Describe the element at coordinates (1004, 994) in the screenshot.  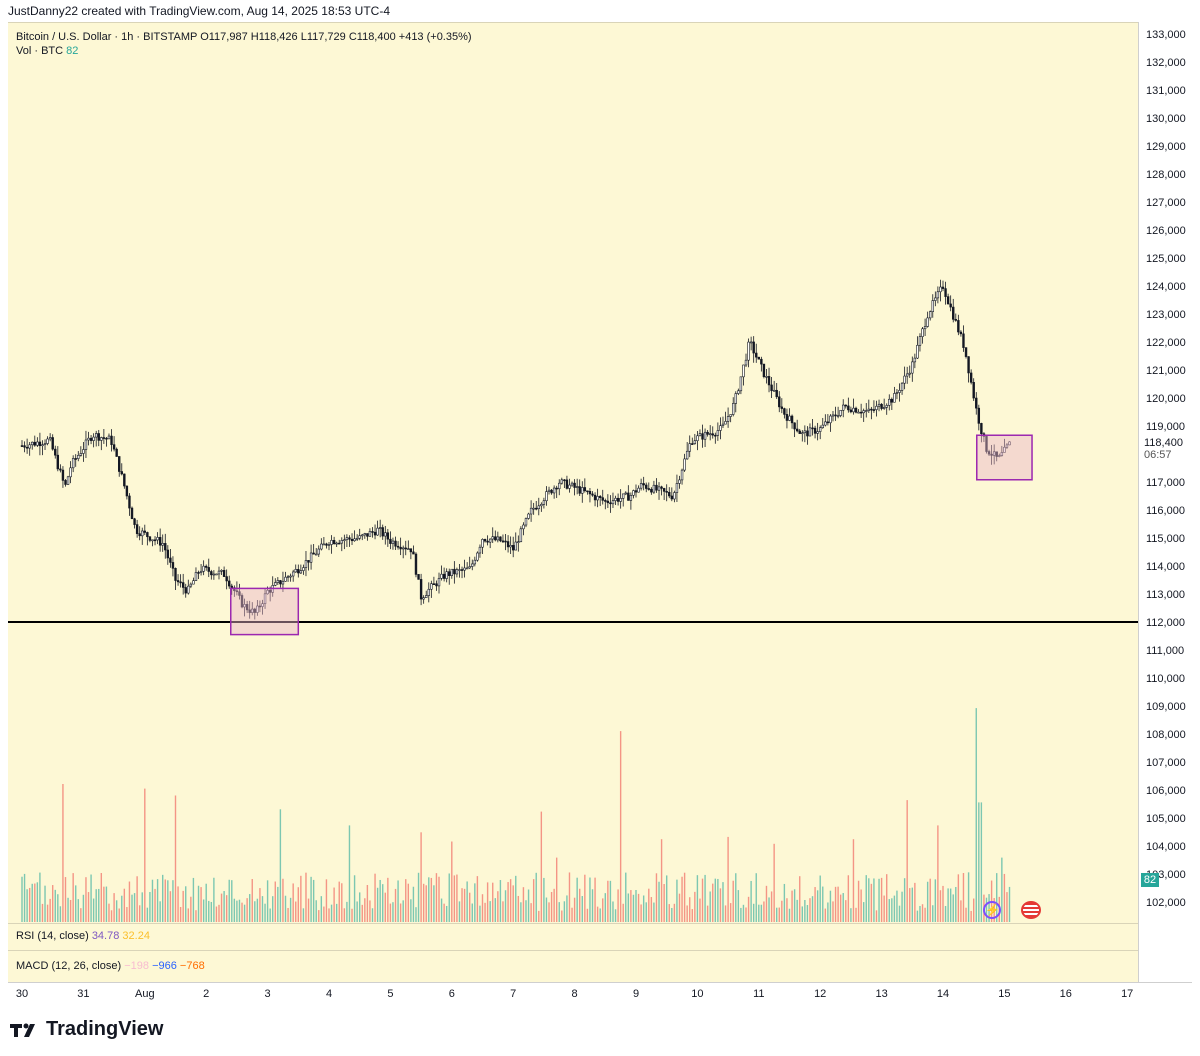
I see `time-tick-label: 15` at that location.